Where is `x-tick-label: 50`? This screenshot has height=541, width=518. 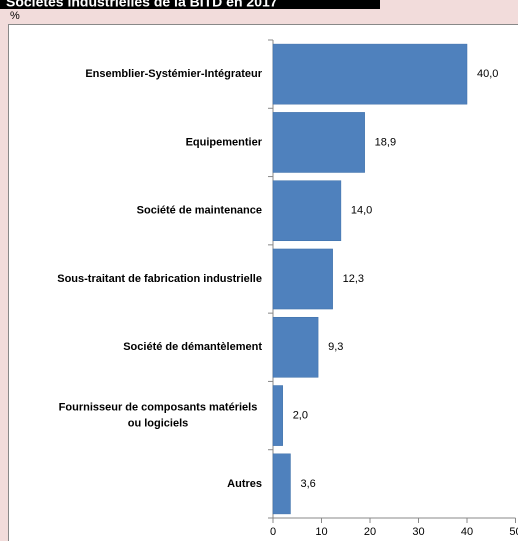
x-tick-label: 50 is located at coordinates (513, 532).